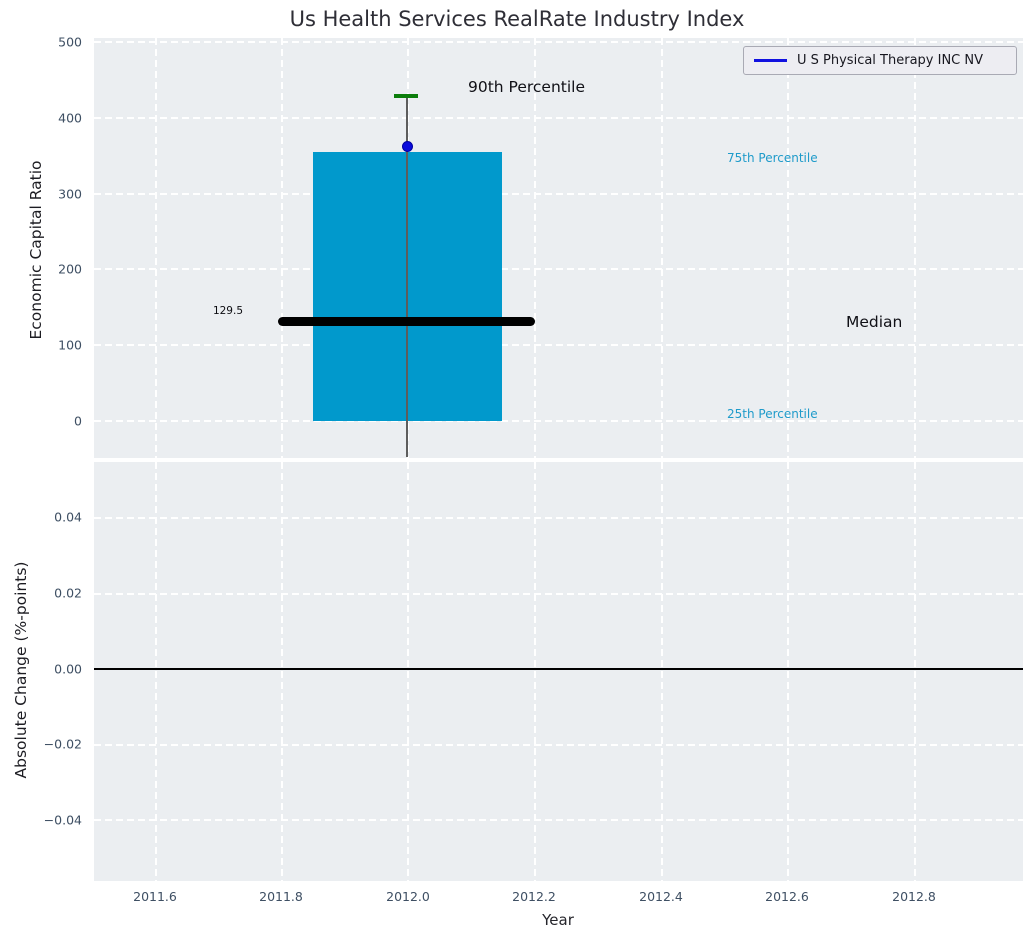  Describe the element at coordinates (890, 60) in the screenshot. I see `legend-label: U S Physical Therapy INC NV` at that location.